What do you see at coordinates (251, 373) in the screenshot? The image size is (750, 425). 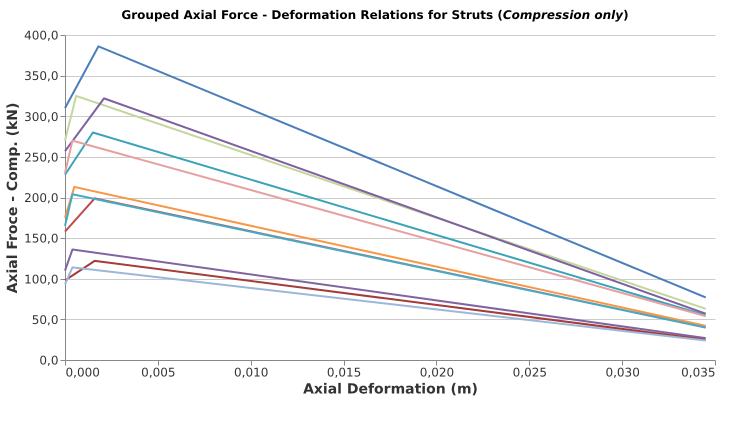 I see `x-tick-label: 0,010` at bounding box center [251, 373].